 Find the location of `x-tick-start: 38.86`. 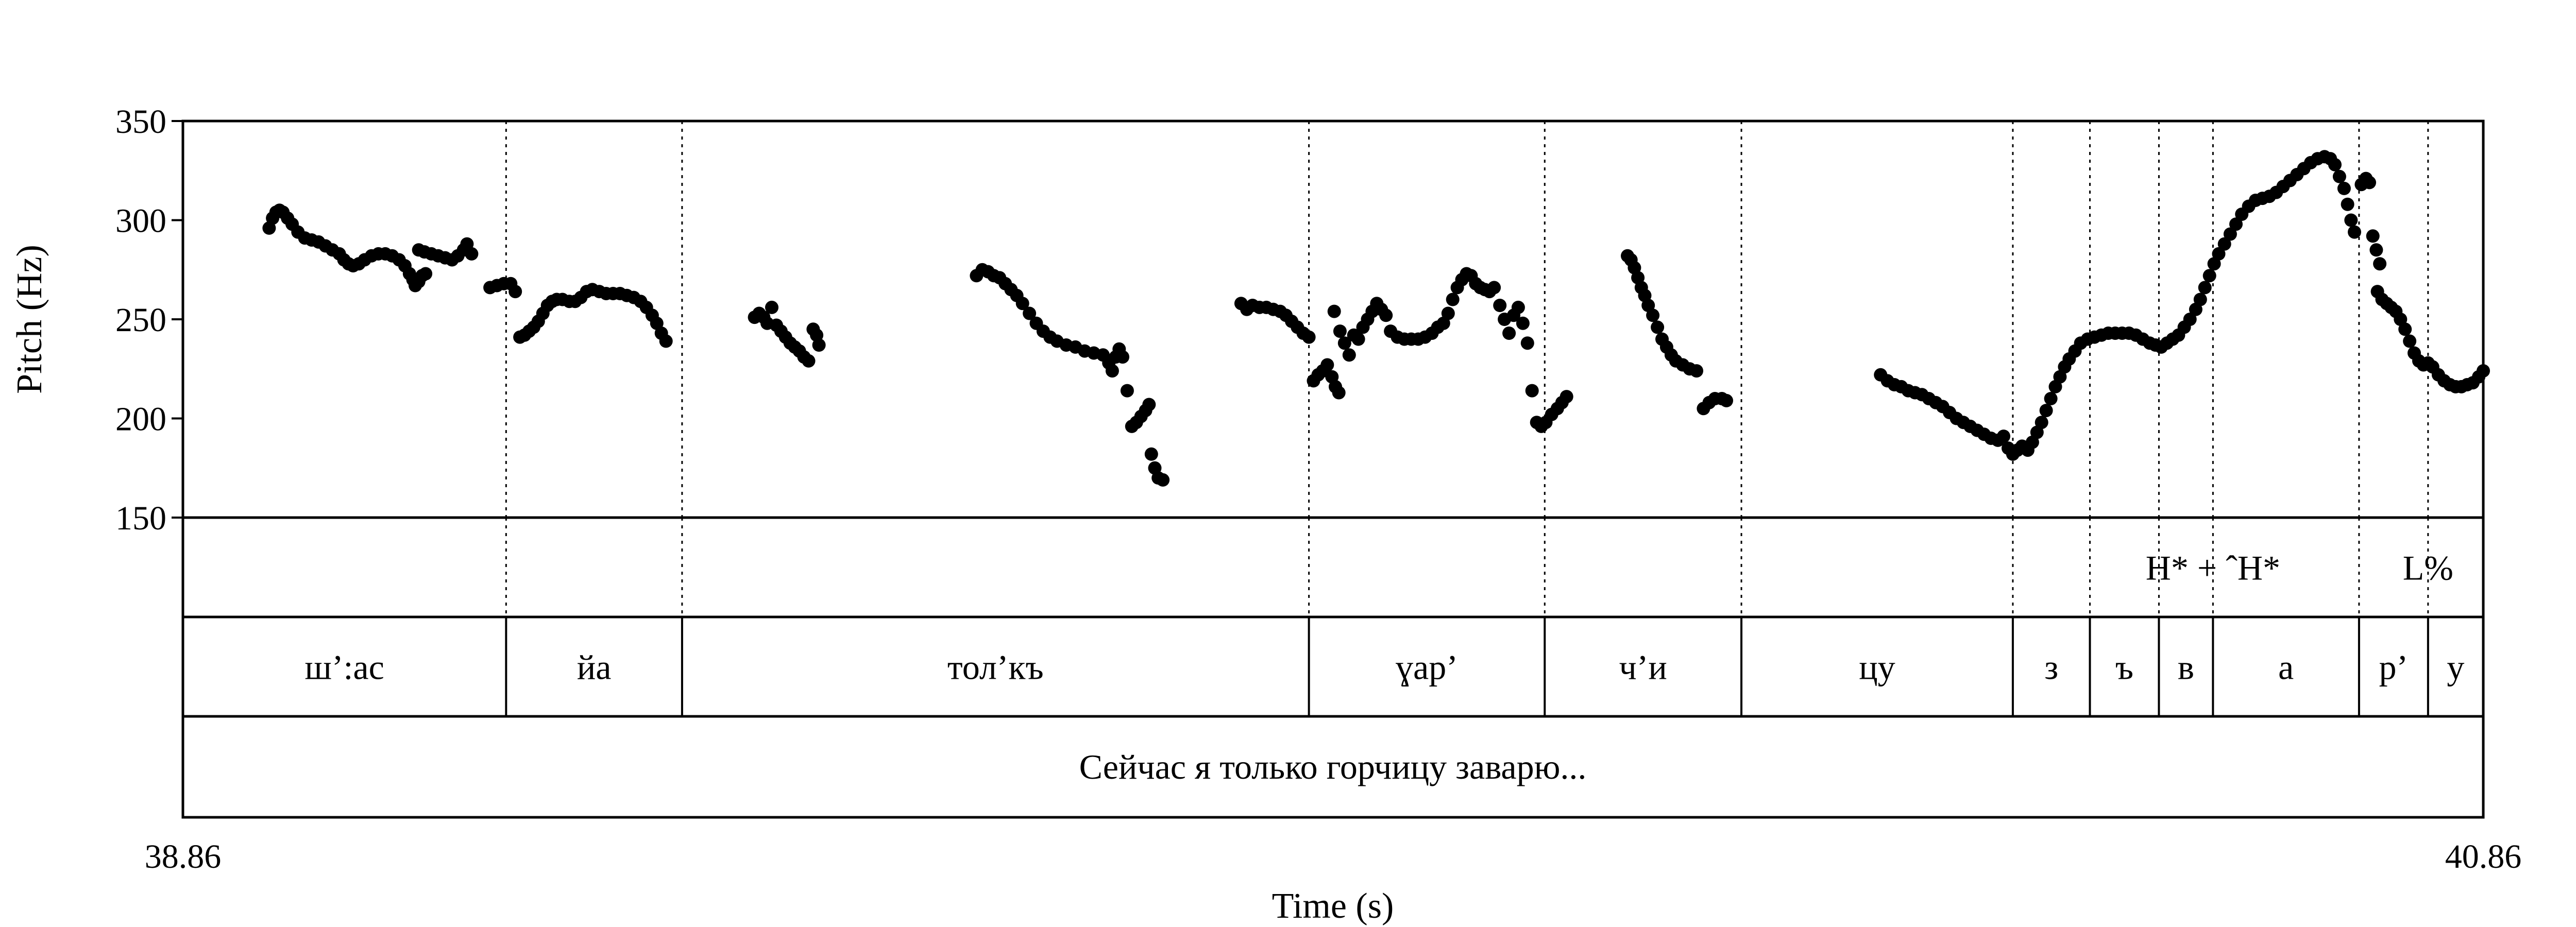

x-tick-start: 38.86 is located at coordinates (183, 857).